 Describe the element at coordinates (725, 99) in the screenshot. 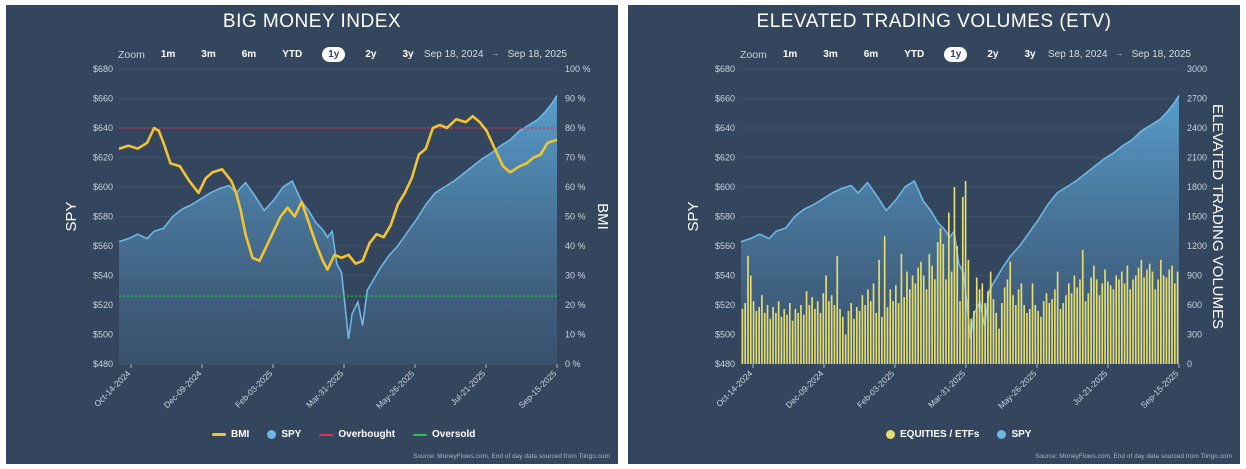

I see `y-tick-label-left: $660` at that location.